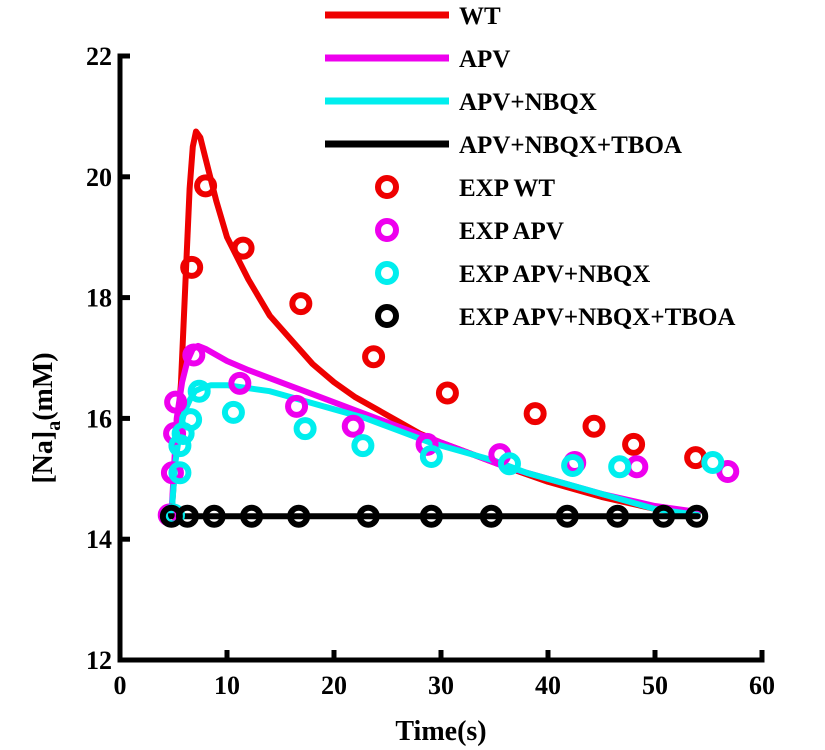 Image resolution: width=825 pixels, height=750 pixels. I want to click on legend-entry-exp-apv: EXP APV, so click(469, 231).